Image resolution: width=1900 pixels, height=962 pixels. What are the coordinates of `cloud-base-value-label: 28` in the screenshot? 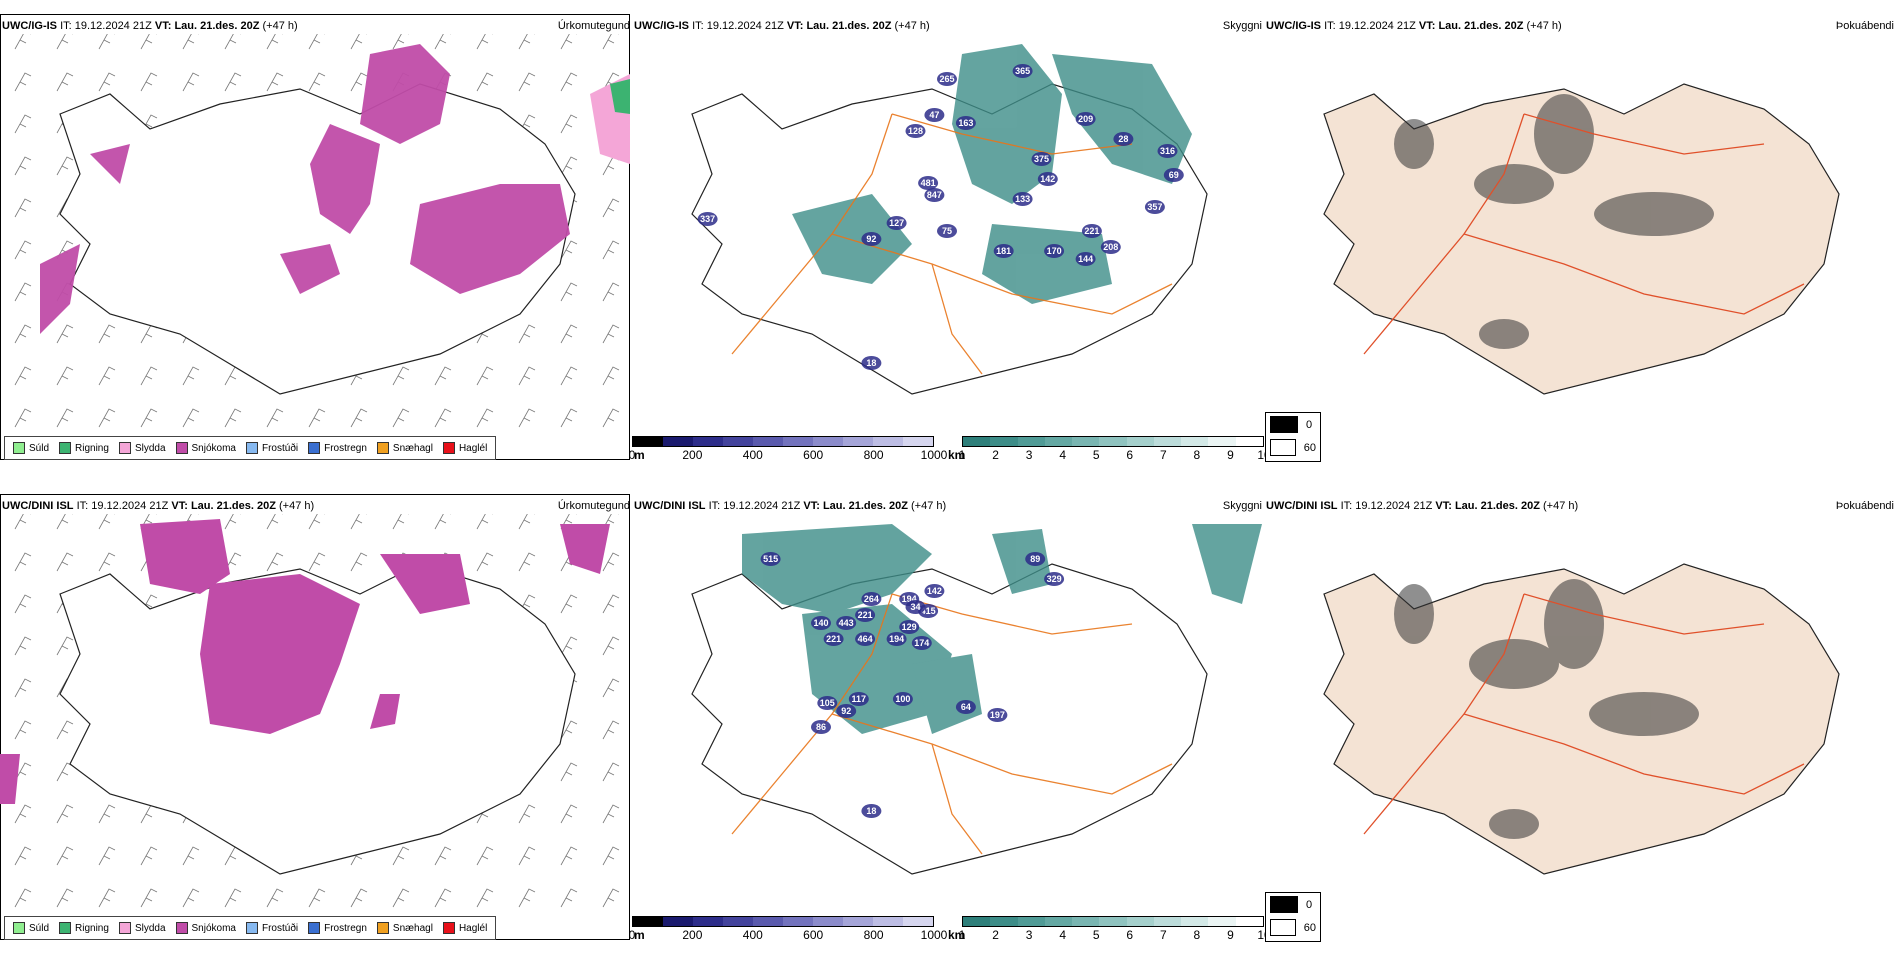 It's located at (1123, 139).